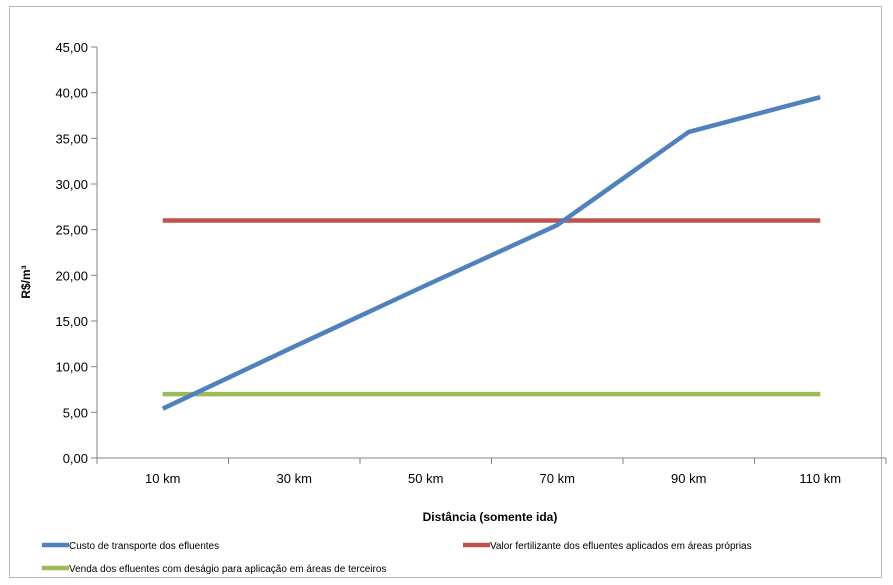 The width and height of the screenshot is (893, 585). I want to click on y-axis-title: R$/m³, so click(26, 281).